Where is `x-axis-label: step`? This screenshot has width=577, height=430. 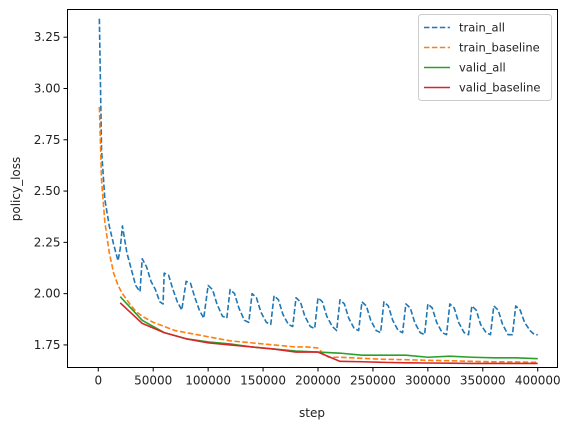
x-axis-label: step is located at coordinates (312, 413).